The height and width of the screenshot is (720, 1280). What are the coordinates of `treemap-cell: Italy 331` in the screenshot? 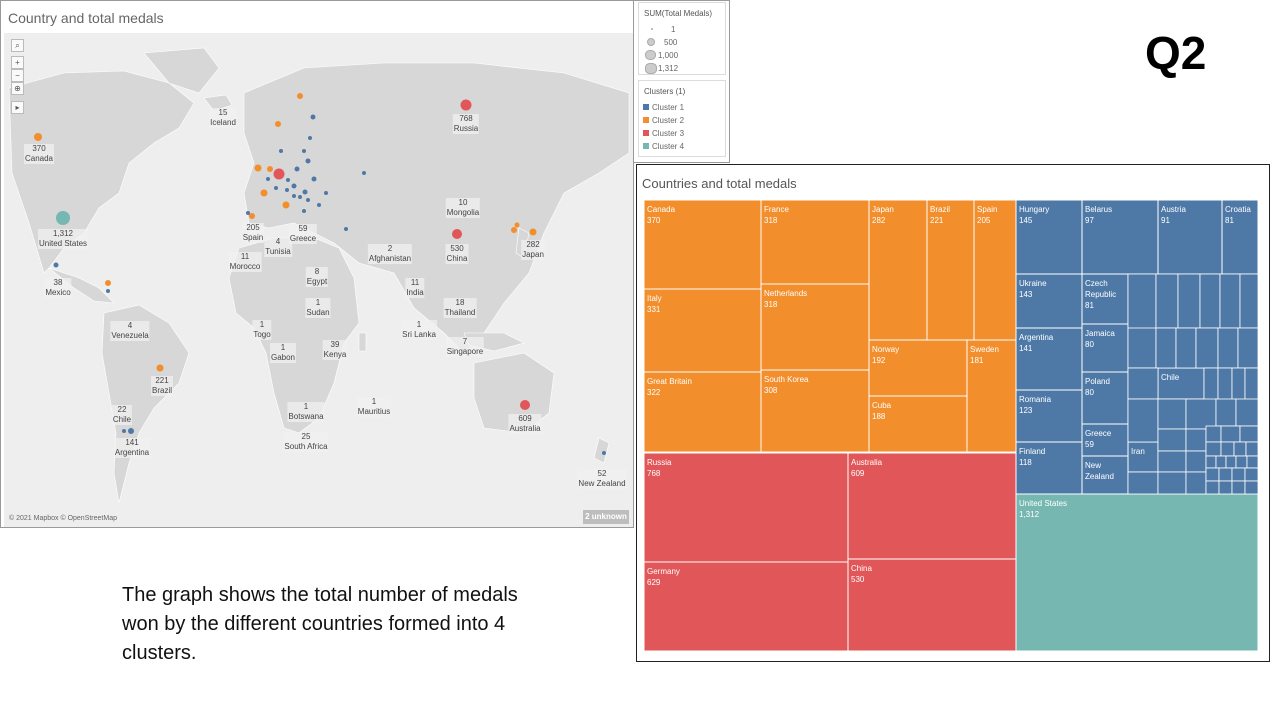 It's located at (703, 330).